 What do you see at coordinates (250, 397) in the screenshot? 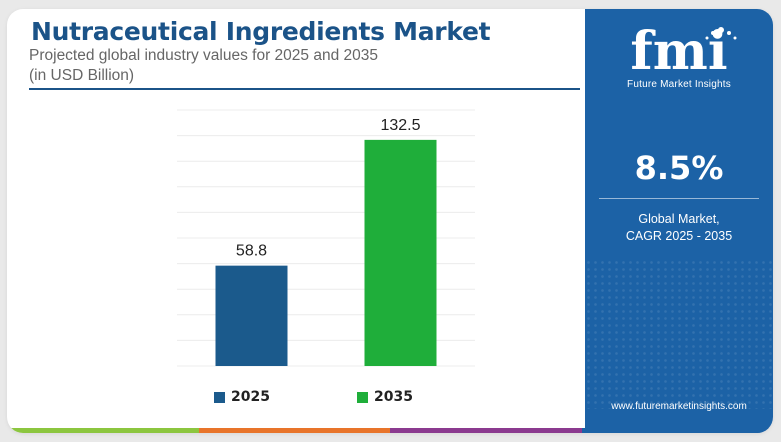
I see `legend-label-2025: 2025` at bounding box center [250, 397].